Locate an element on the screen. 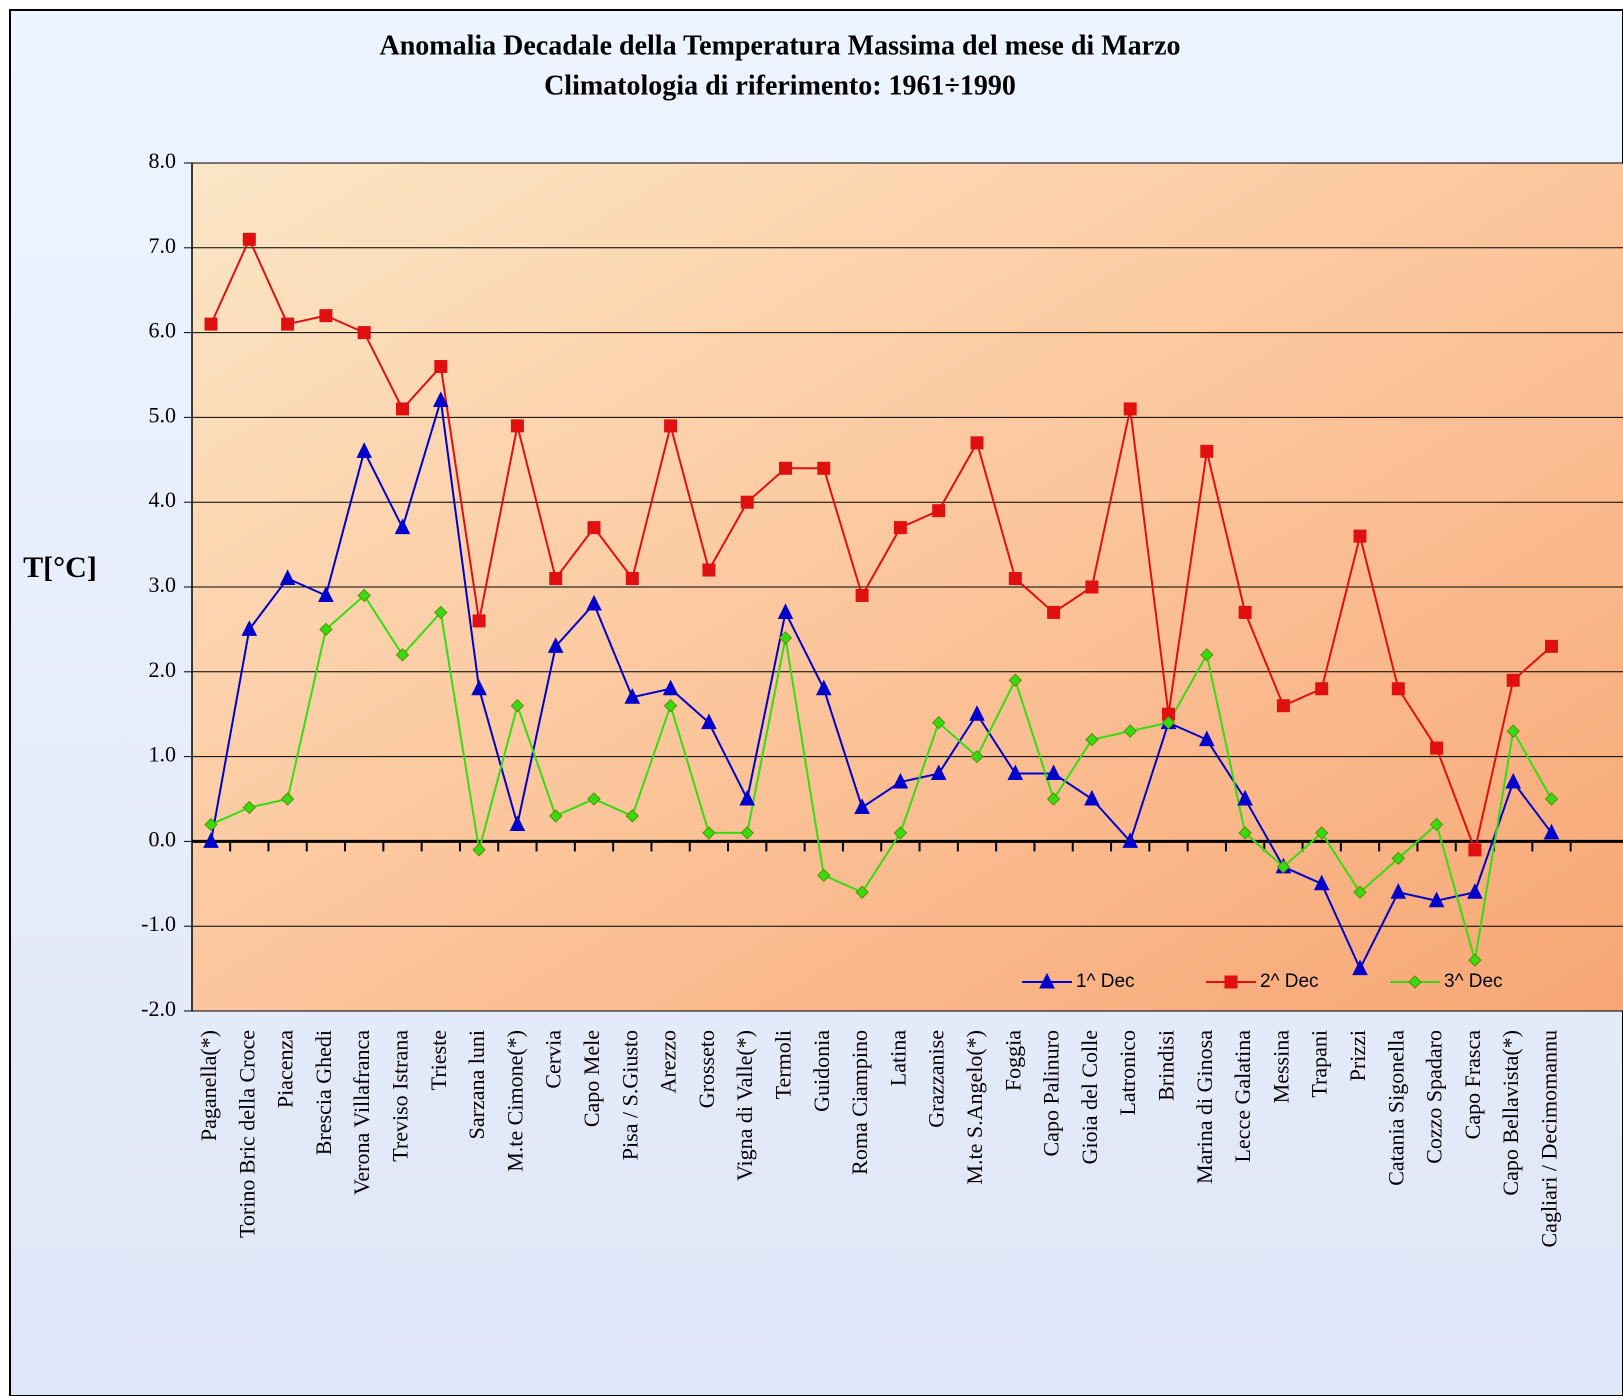  x-tick-label: Capo Palinuro is located at coordinates (1051, 1093).